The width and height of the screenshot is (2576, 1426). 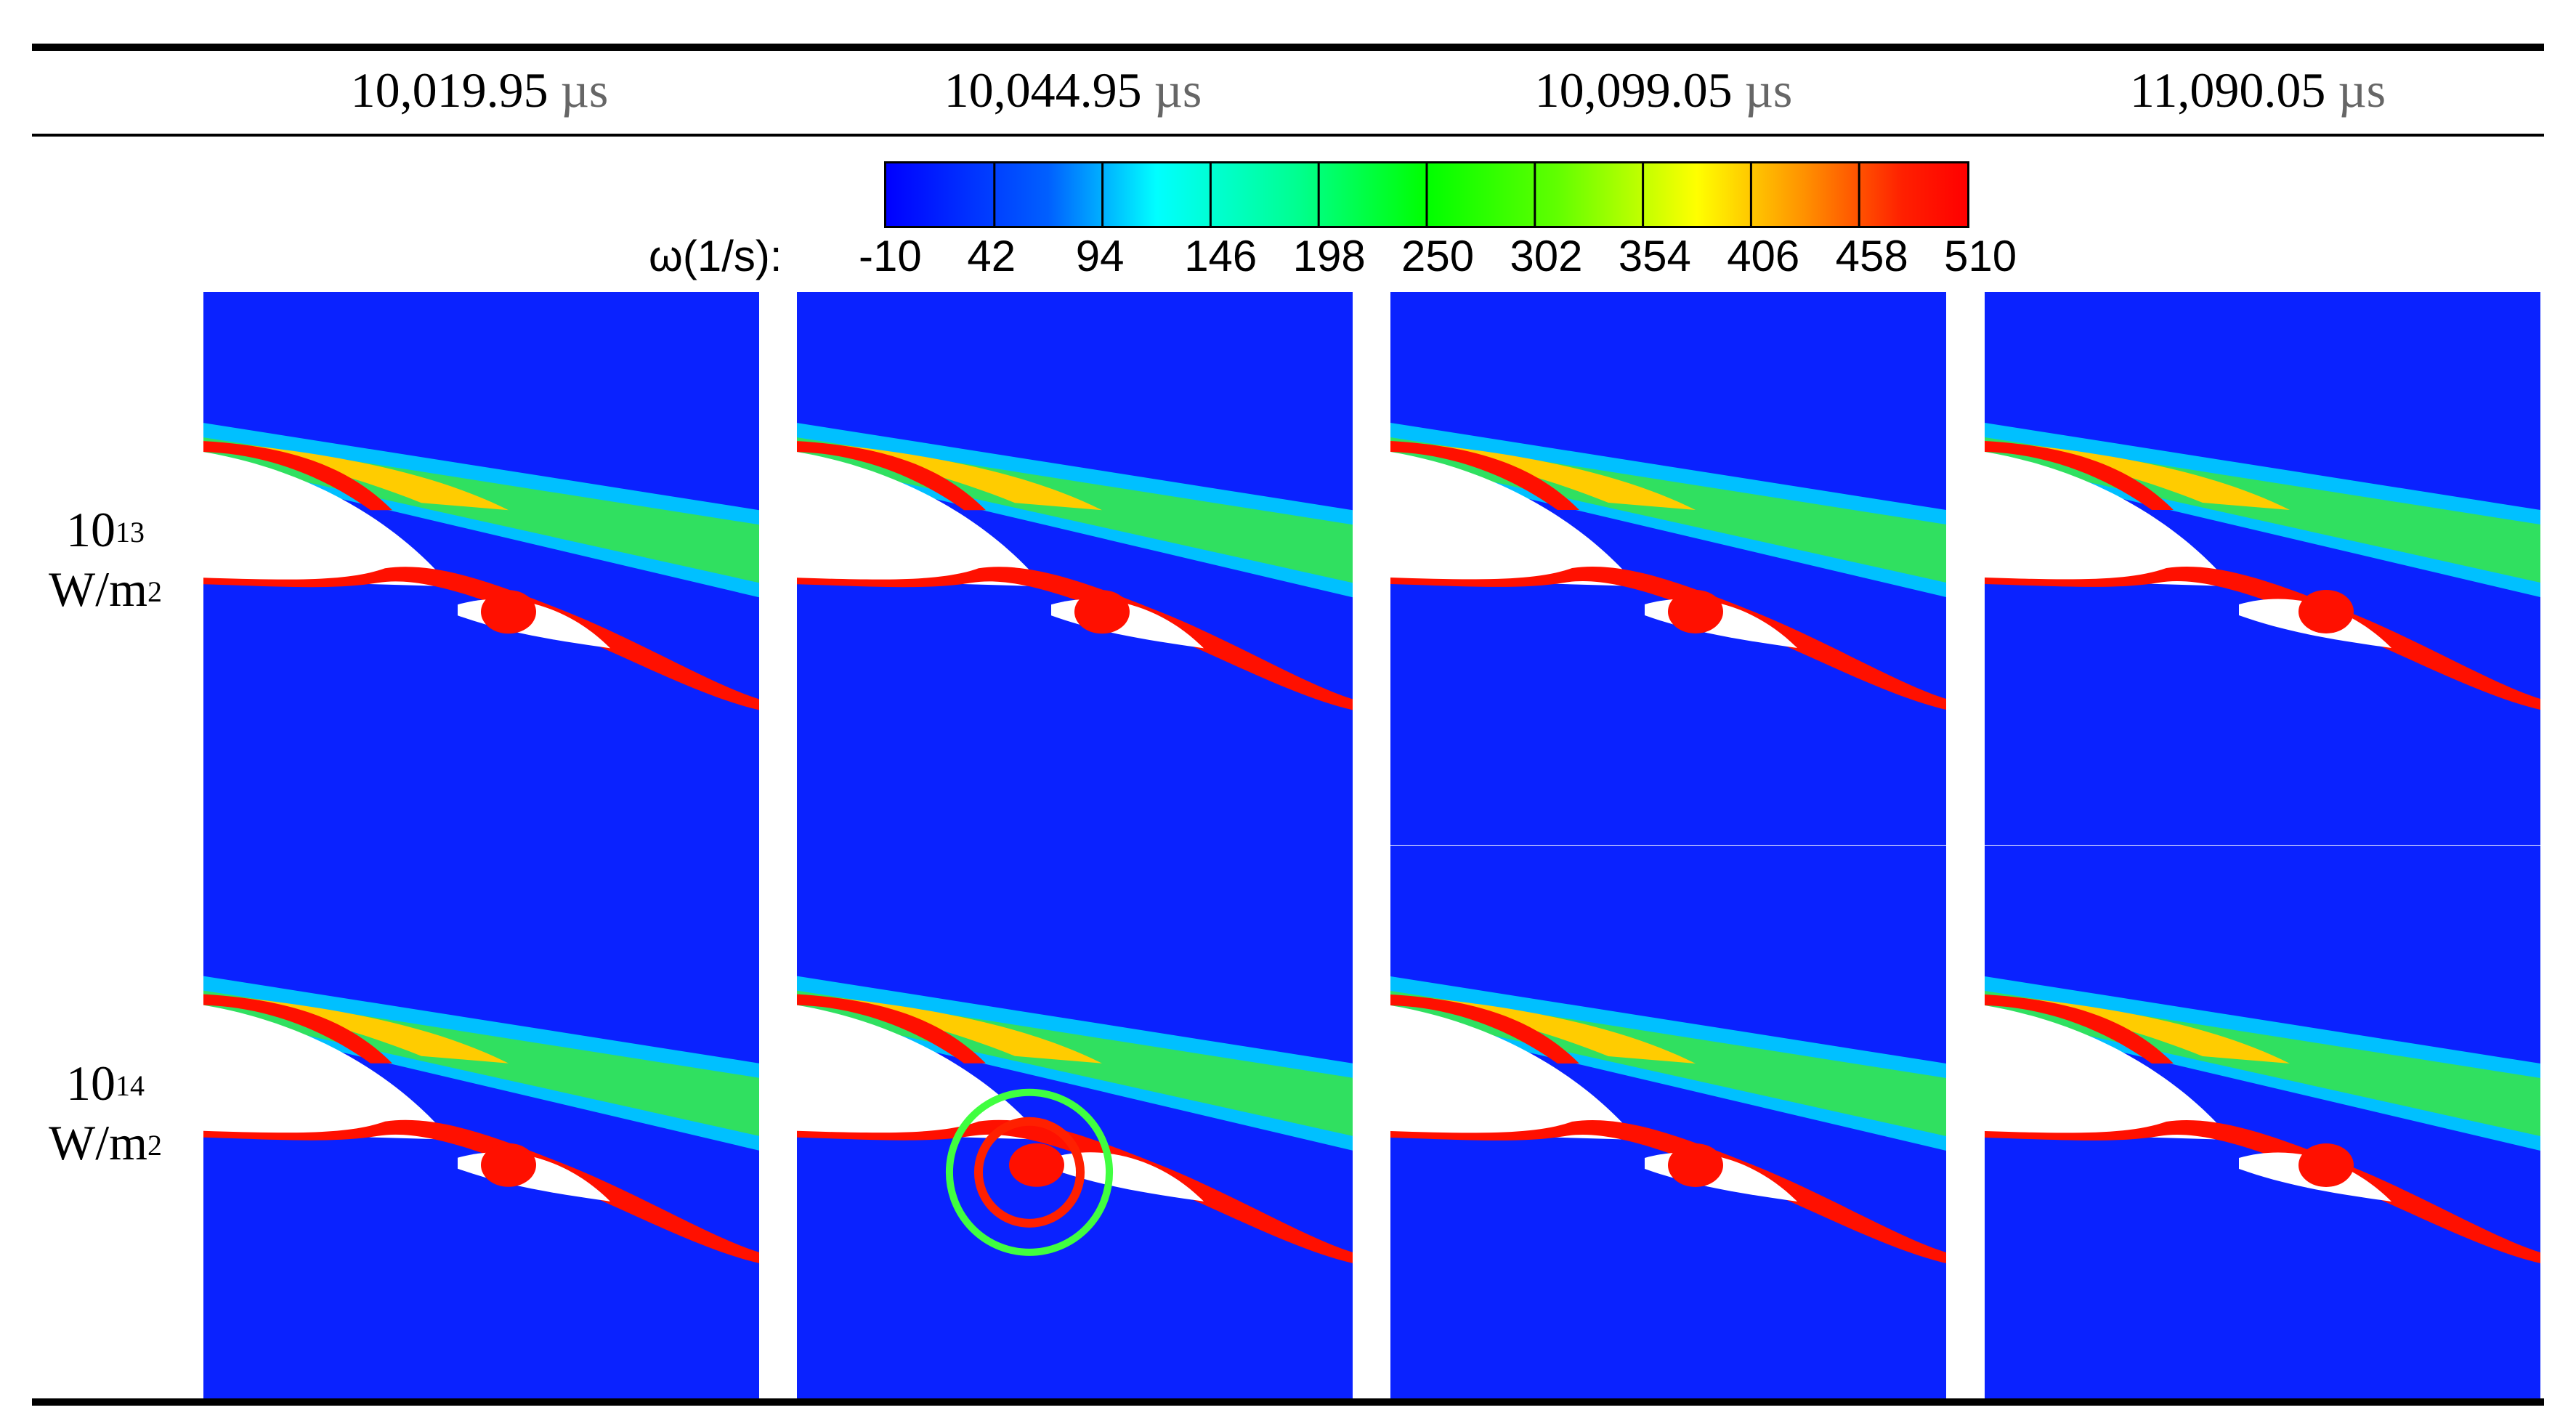 I want to click on burst-ring-inner, so click(x=1029, y=1173).